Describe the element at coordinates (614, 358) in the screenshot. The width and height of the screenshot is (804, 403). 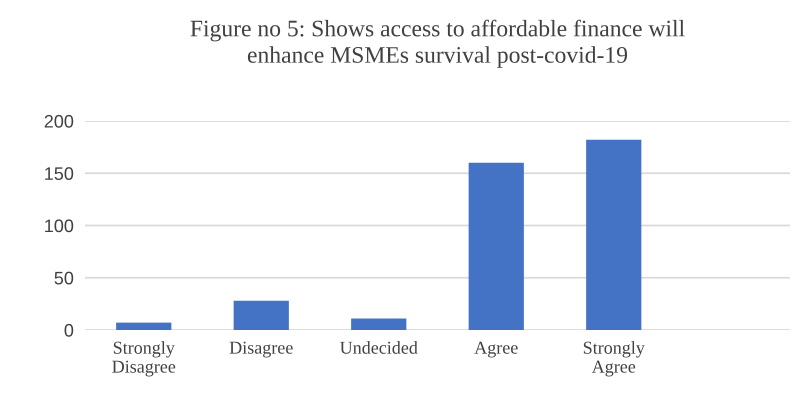
I see `x-tick-label: Strongly Agree` at that location.